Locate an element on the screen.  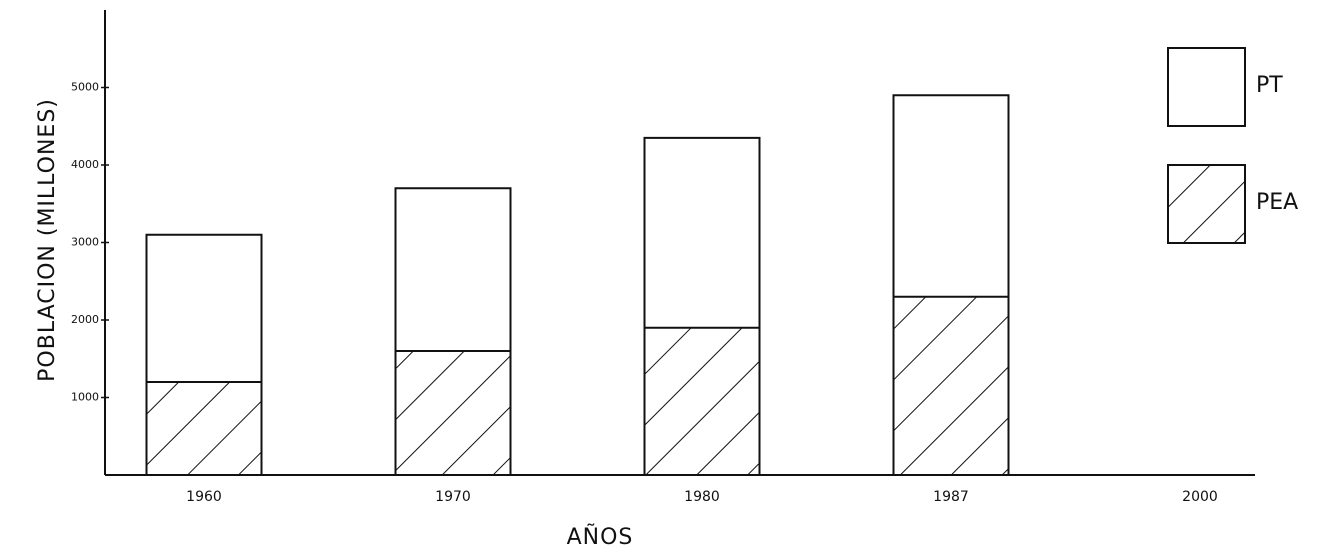
legend-label: PT is located at coordinates (1269, 85).